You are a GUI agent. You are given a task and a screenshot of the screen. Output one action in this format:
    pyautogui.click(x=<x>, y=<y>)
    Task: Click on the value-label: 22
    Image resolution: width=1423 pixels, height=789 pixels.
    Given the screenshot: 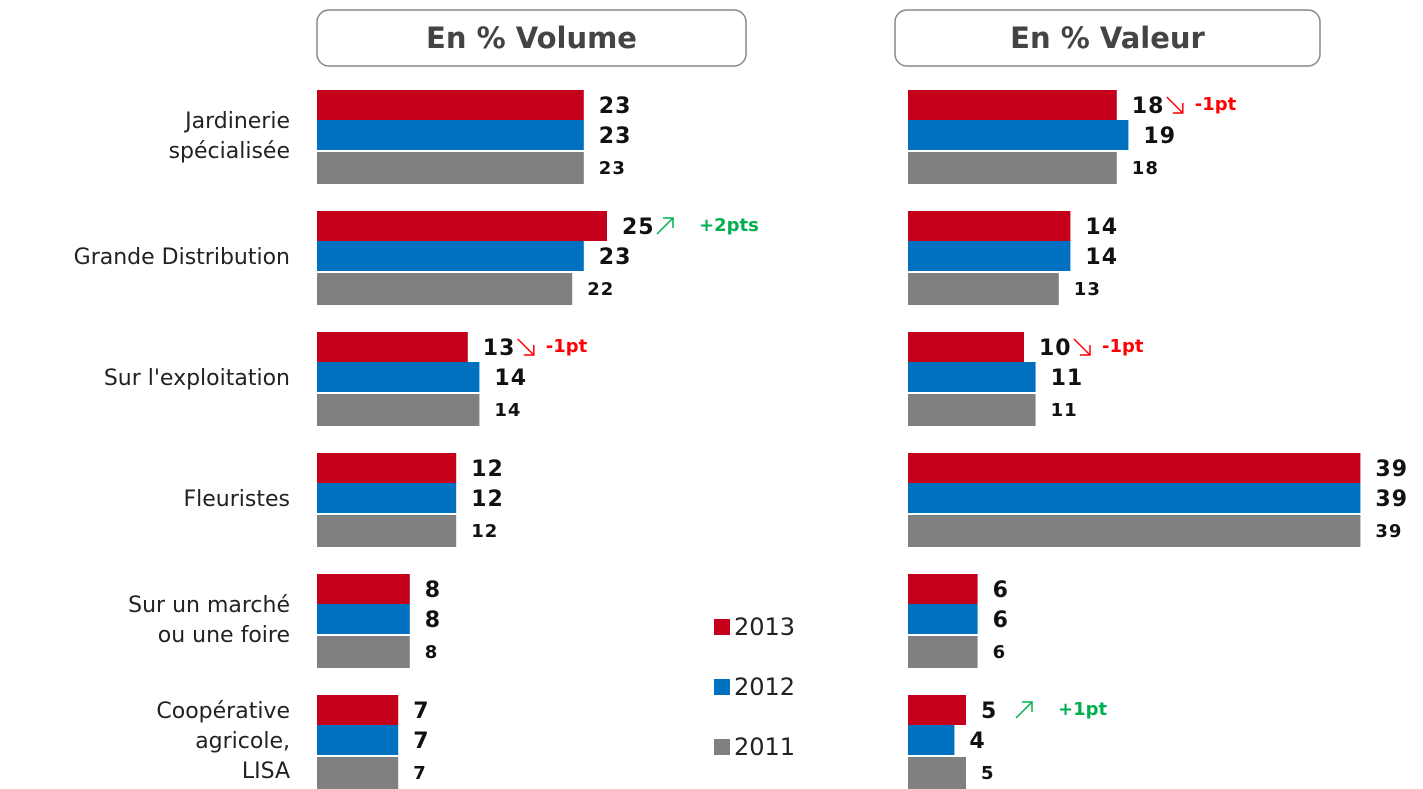 What is the action you would take?
    pyautogui.click(x=600, y=289)
    